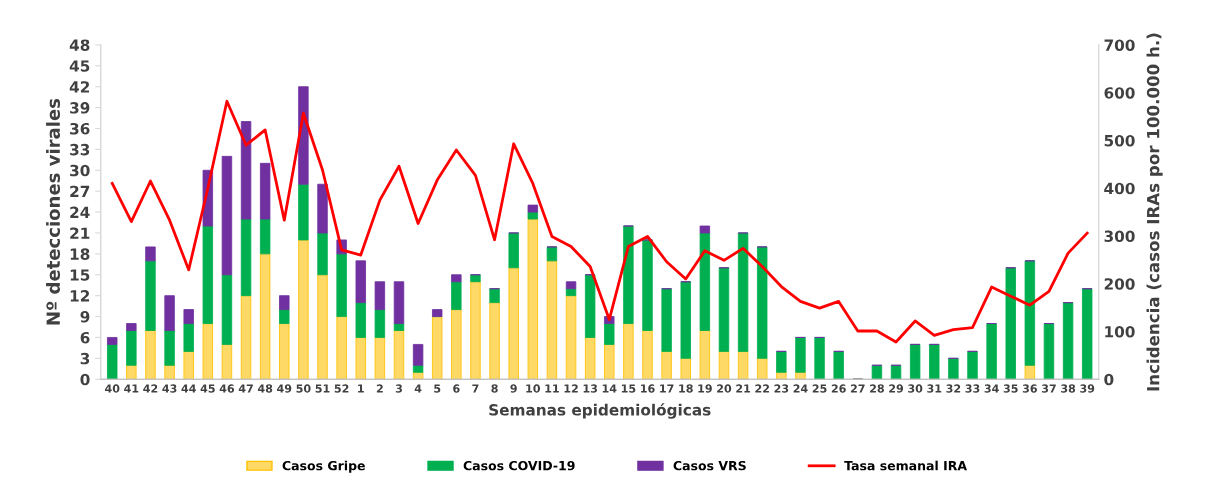 Image resolution: width=1214 pixels, height=499 pixels. I want to click on y-tick-label: 33, so click(80, 149).